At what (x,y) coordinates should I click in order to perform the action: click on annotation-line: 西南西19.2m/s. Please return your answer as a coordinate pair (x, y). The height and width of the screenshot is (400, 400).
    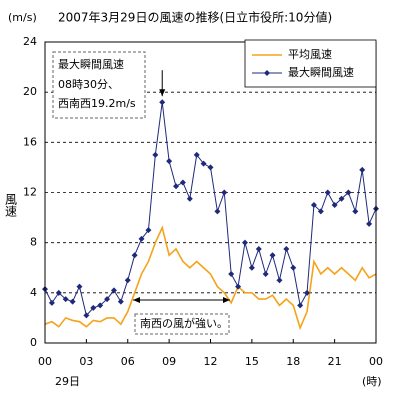
    Looking at the image, I should click on (97, 103).